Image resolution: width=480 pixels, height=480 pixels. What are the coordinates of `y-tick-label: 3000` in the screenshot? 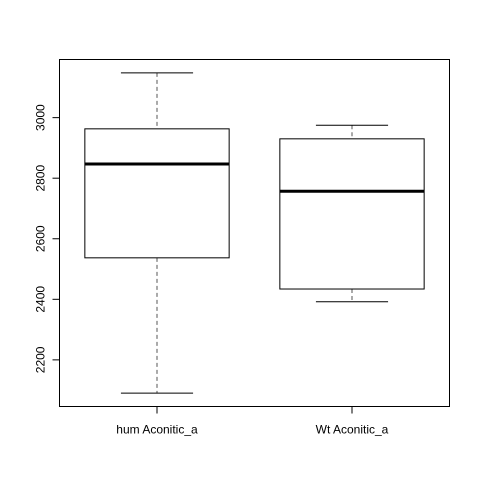 It's located at (41, 117).